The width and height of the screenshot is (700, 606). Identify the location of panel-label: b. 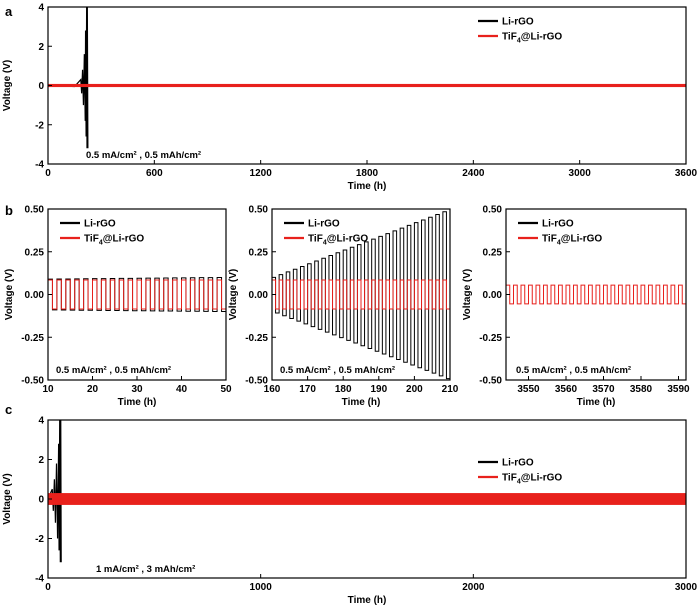
(9, 210).